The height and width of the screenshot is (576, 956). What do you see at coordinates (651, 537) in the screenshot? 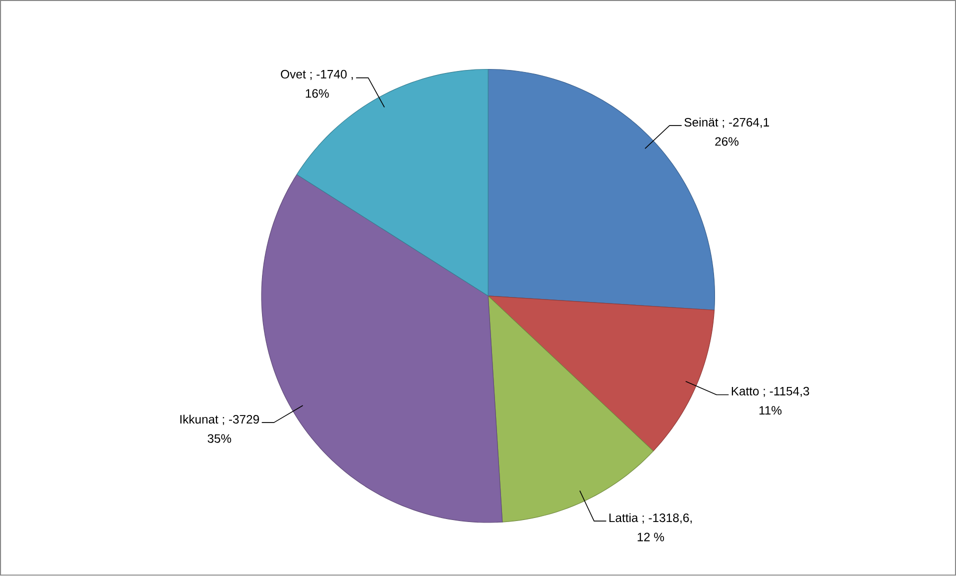
I see `data-label: 12 %` at bounding box center [651, 537].